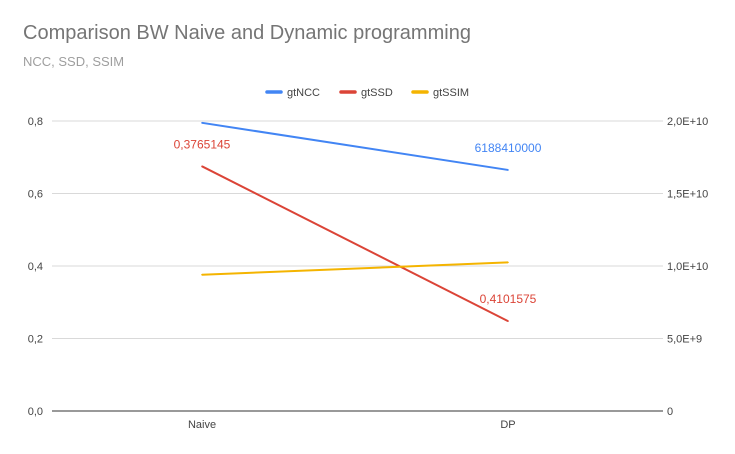 The width and height of the screenshot is (735, 454). Describe the element at coordinates (507, 425) in the screenshot. I see `x-tick-label: DP` at that location.